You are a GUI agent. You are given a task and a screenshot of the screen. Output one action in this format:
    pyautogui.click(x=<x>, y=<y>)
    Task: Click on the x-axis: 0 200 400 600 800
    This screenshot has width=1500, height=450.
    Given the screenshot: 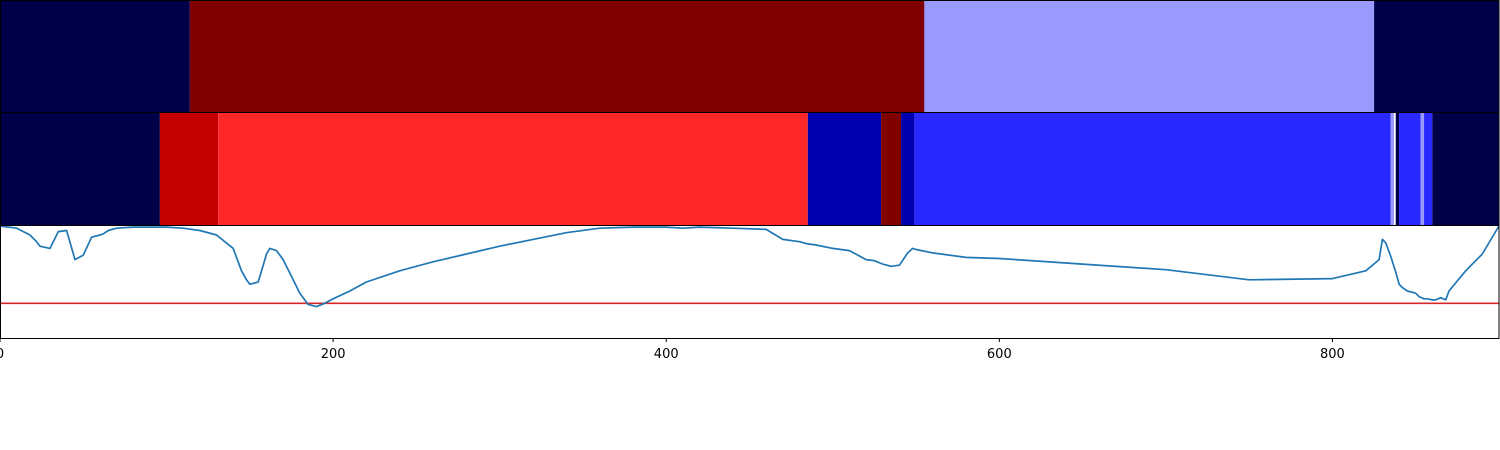 What is the action you would take?
    pyautogui.click(x=672, y=350)
    